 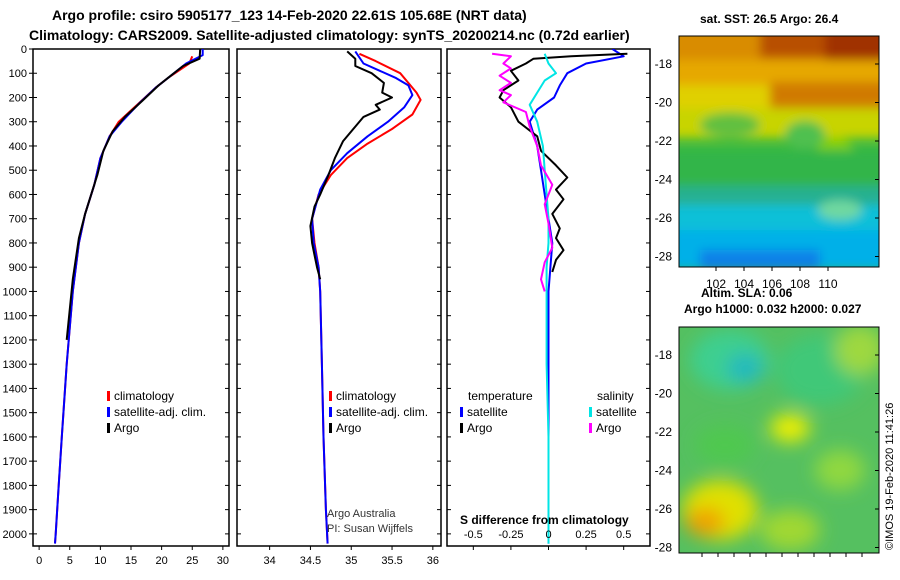 What do you see at coordinates (827, 284) in the screenshot?
I see `sst-x-tick-label: 110` at bounding box center [827, 284].